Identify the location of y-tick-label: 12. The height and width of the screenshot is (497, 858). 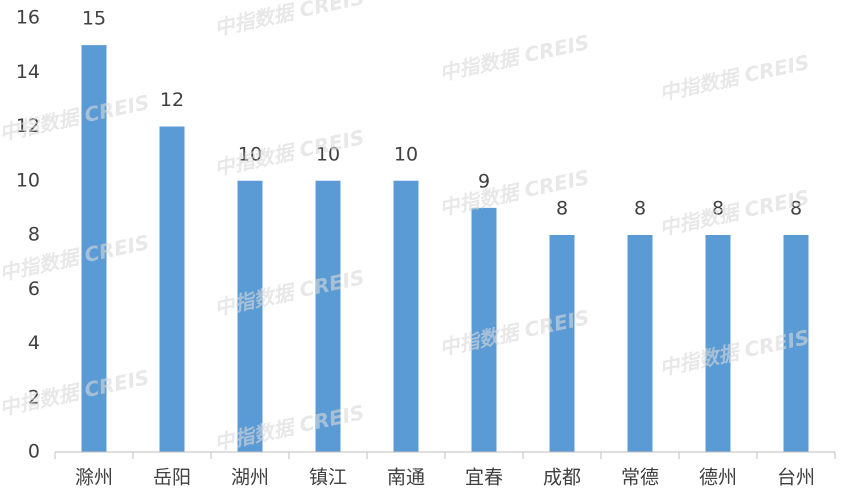
(28, 126).